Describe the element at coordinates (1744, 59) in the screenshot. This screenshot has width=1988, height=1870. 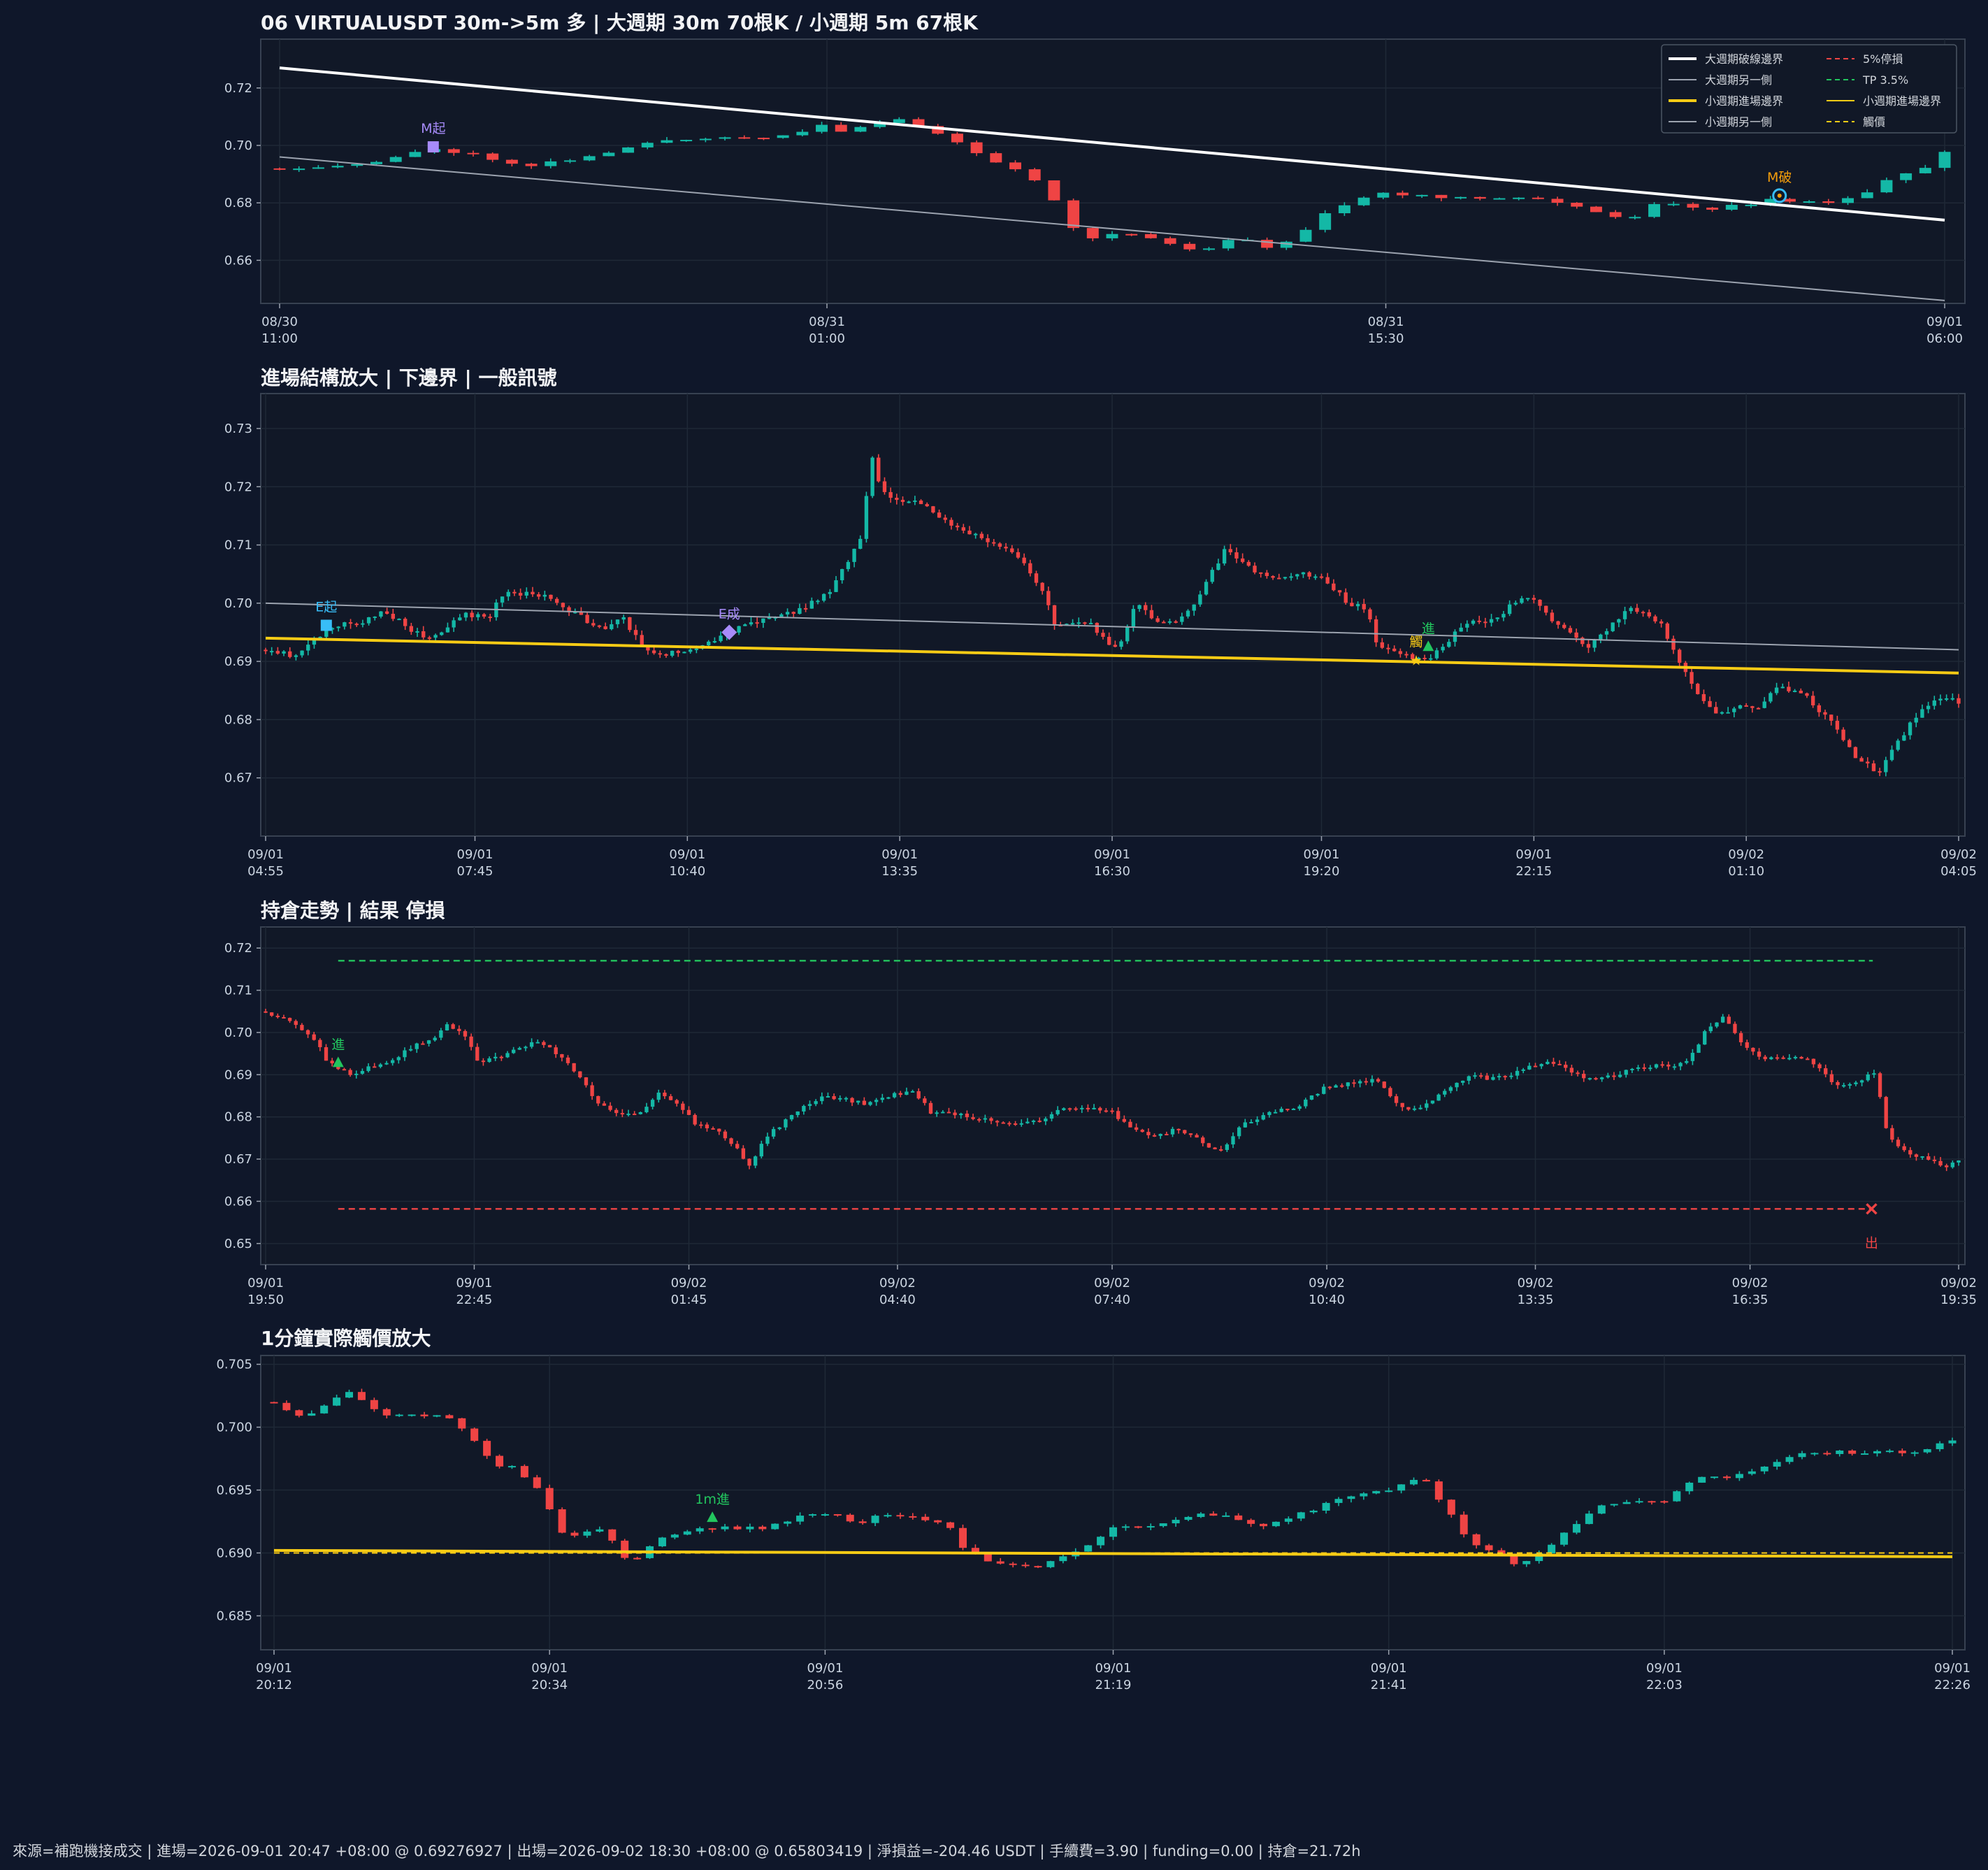
I see `legend-entry: 大週期破線邊界` at that location.